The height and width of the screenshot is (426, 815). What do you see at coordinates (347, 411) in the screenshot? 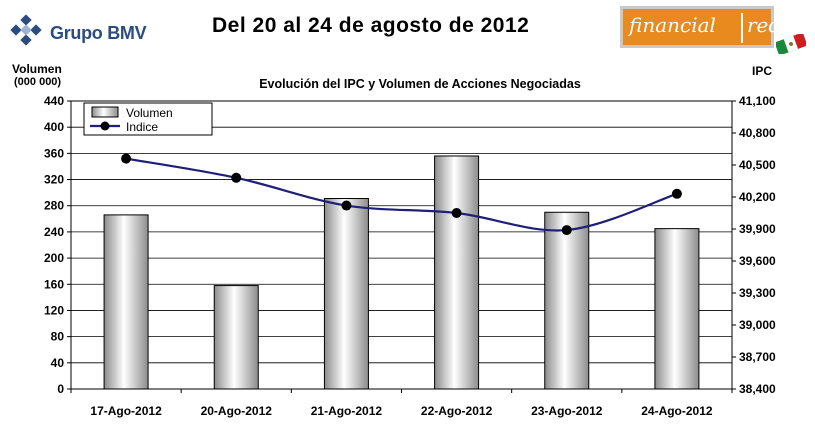
I see `x-tick-label: 21-Ago-2012` at bounding box center [347, 411].